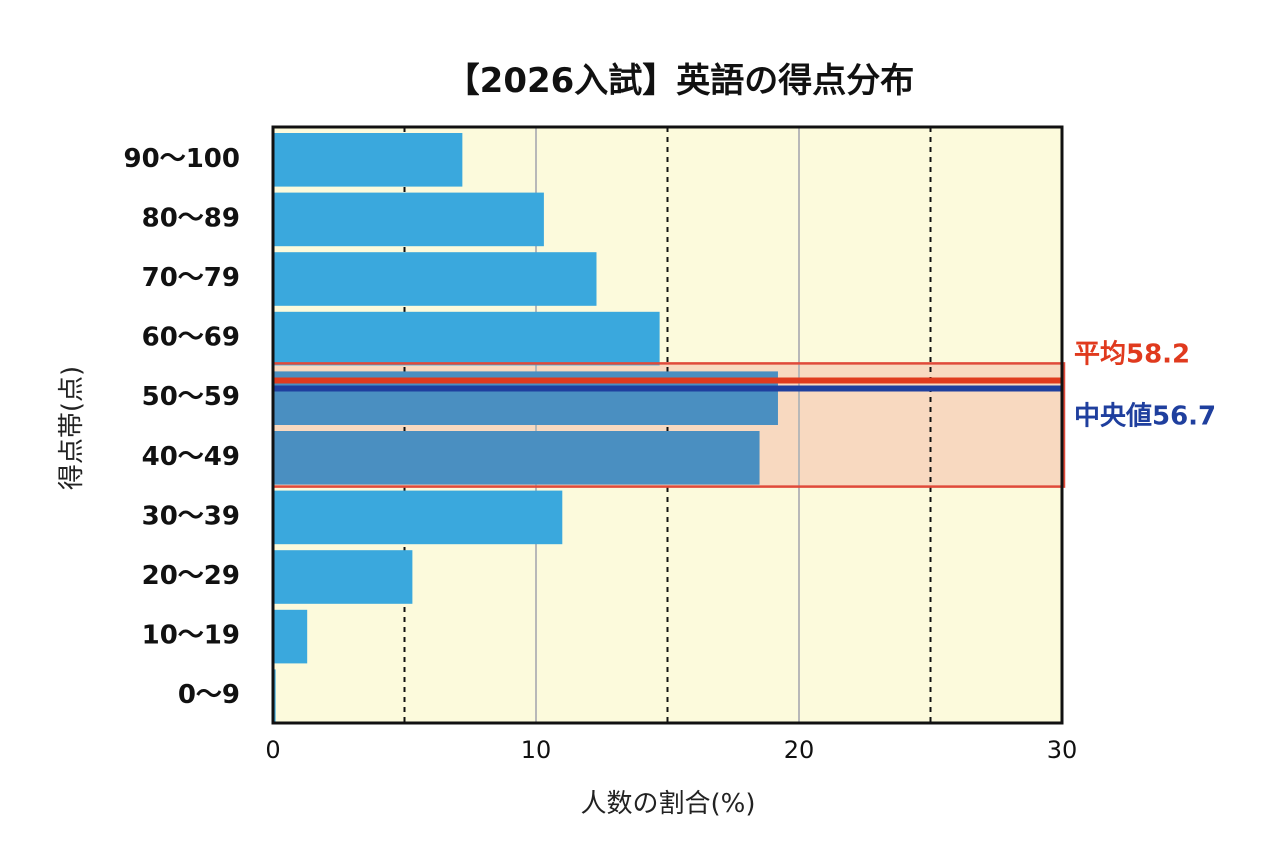  What do you see at coordinates (680, 81) in the screenshot?
I see `chart-title: 【2026入試】英語の得点分布` at bounding box center [680, 81].